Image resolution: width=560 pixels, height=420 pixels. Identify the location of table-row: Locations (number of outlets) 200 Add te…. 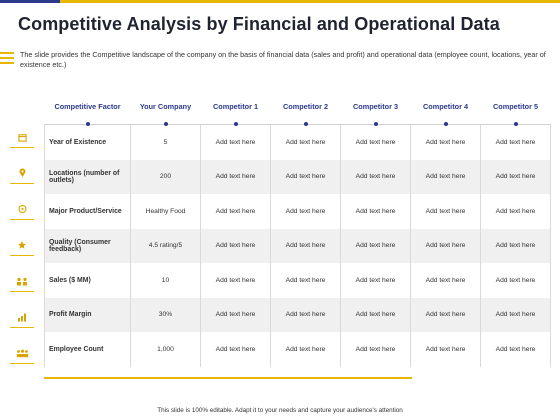
(297, 176).